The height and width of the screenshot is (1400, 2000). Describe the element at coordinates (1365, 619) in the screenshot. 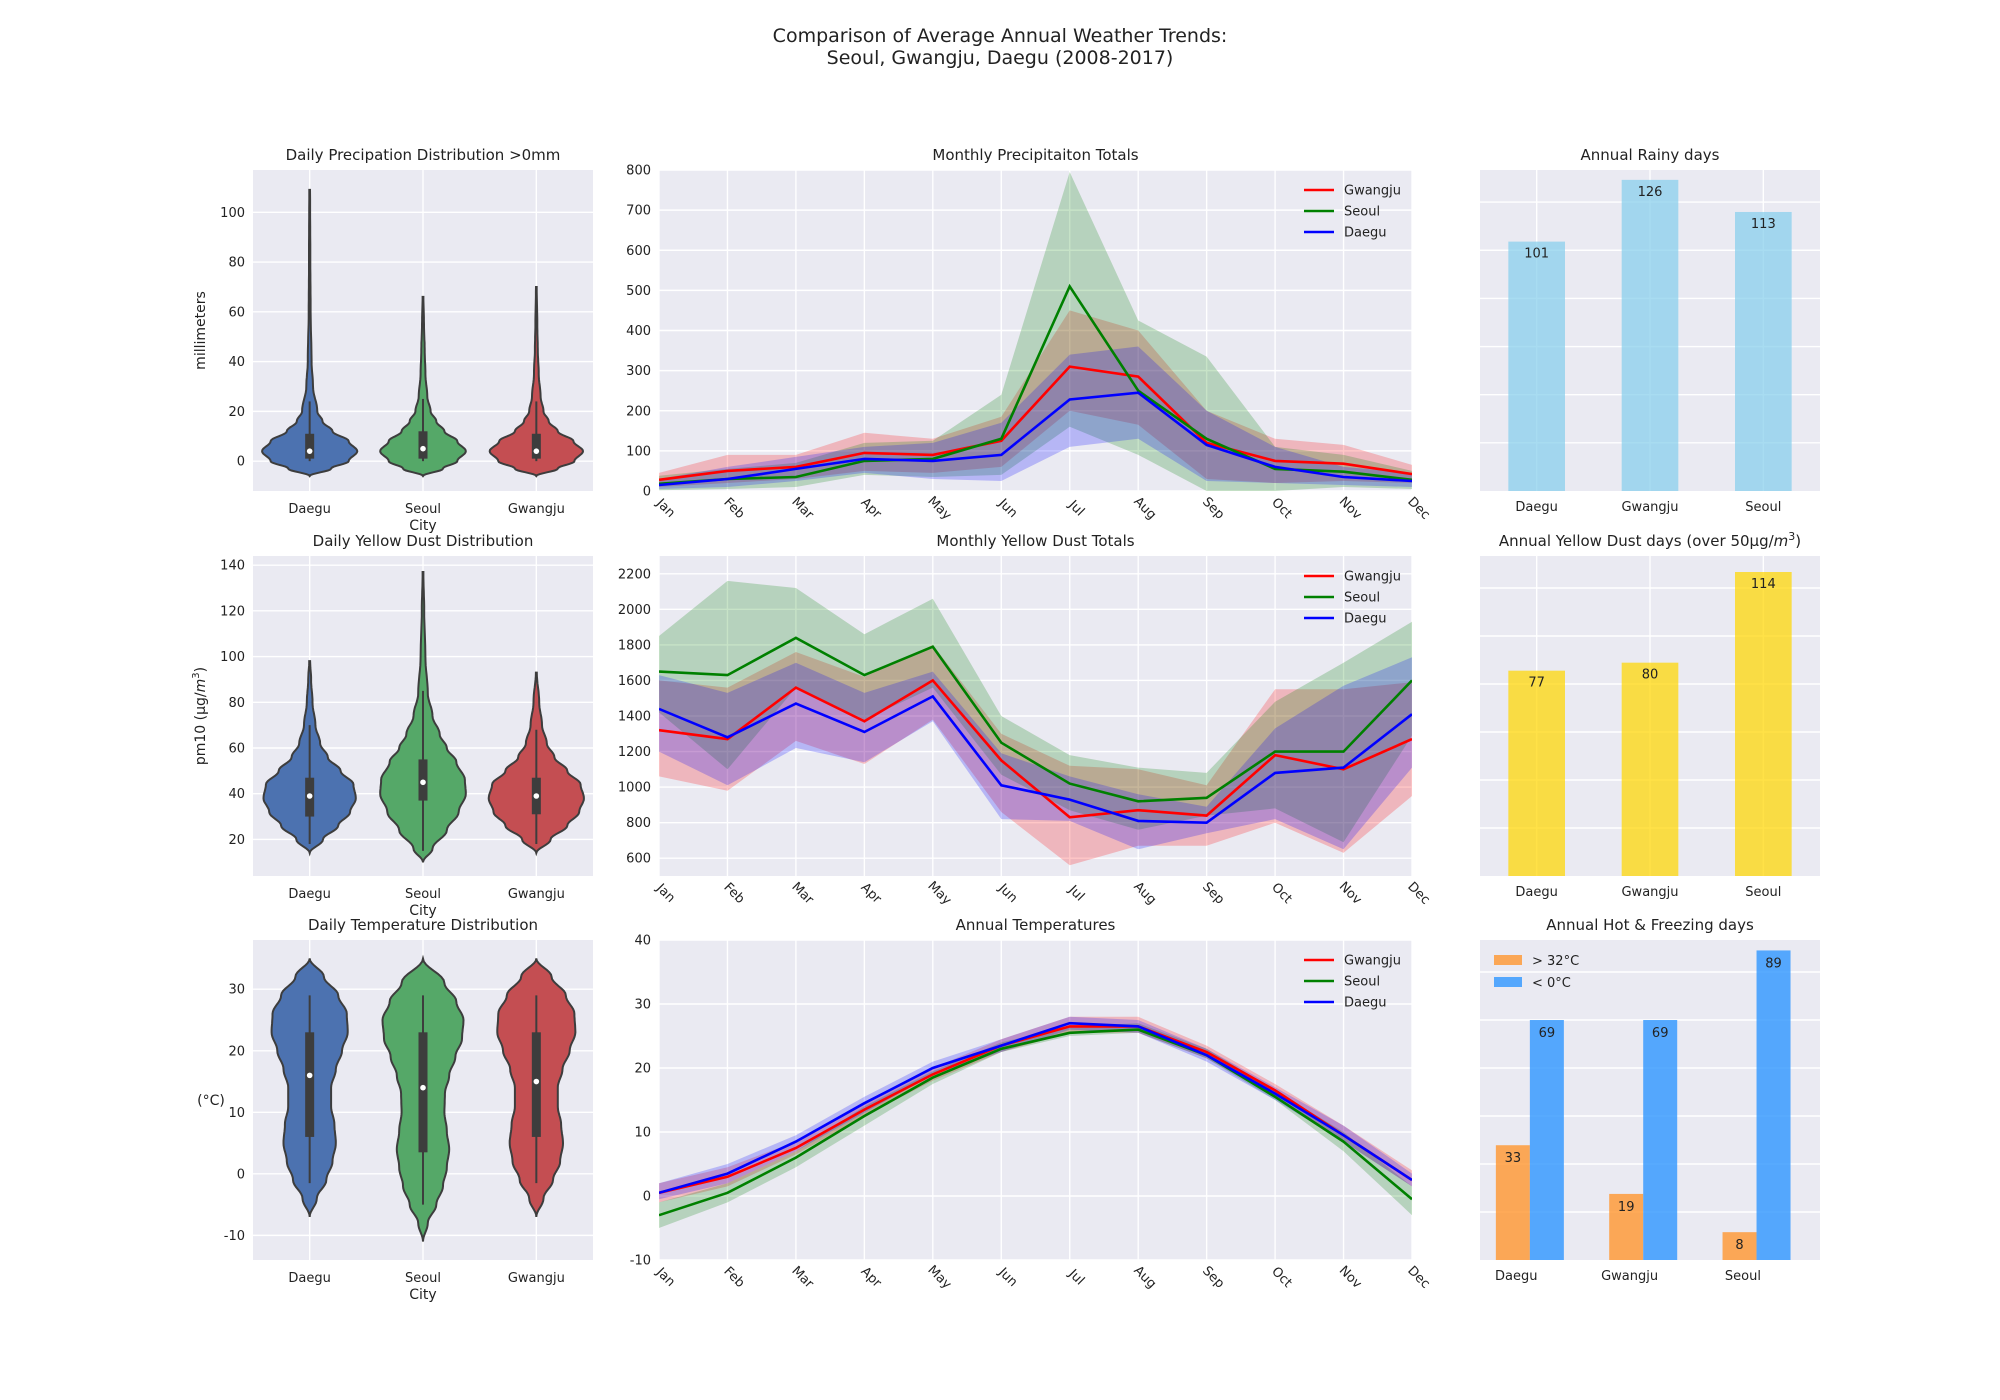

I see `legend-label: Daegu` at that location.